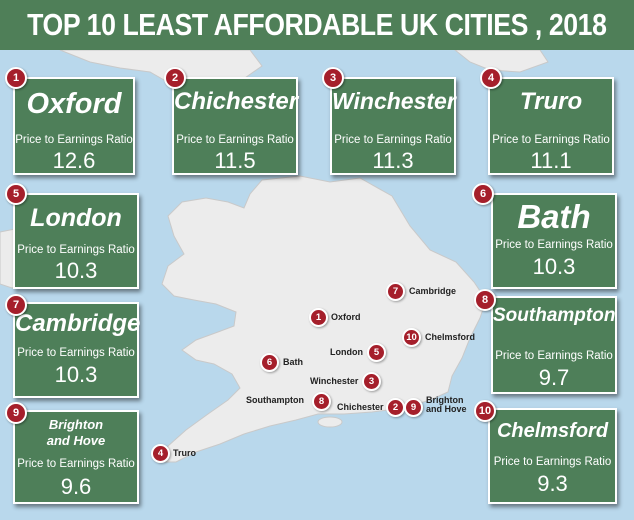 This screenshot has width=634, height=520. What do you see at coordinates (371, 381) in the screenshot?
I see `map-marker-winchester: 3` at bounding box center [371, 381].